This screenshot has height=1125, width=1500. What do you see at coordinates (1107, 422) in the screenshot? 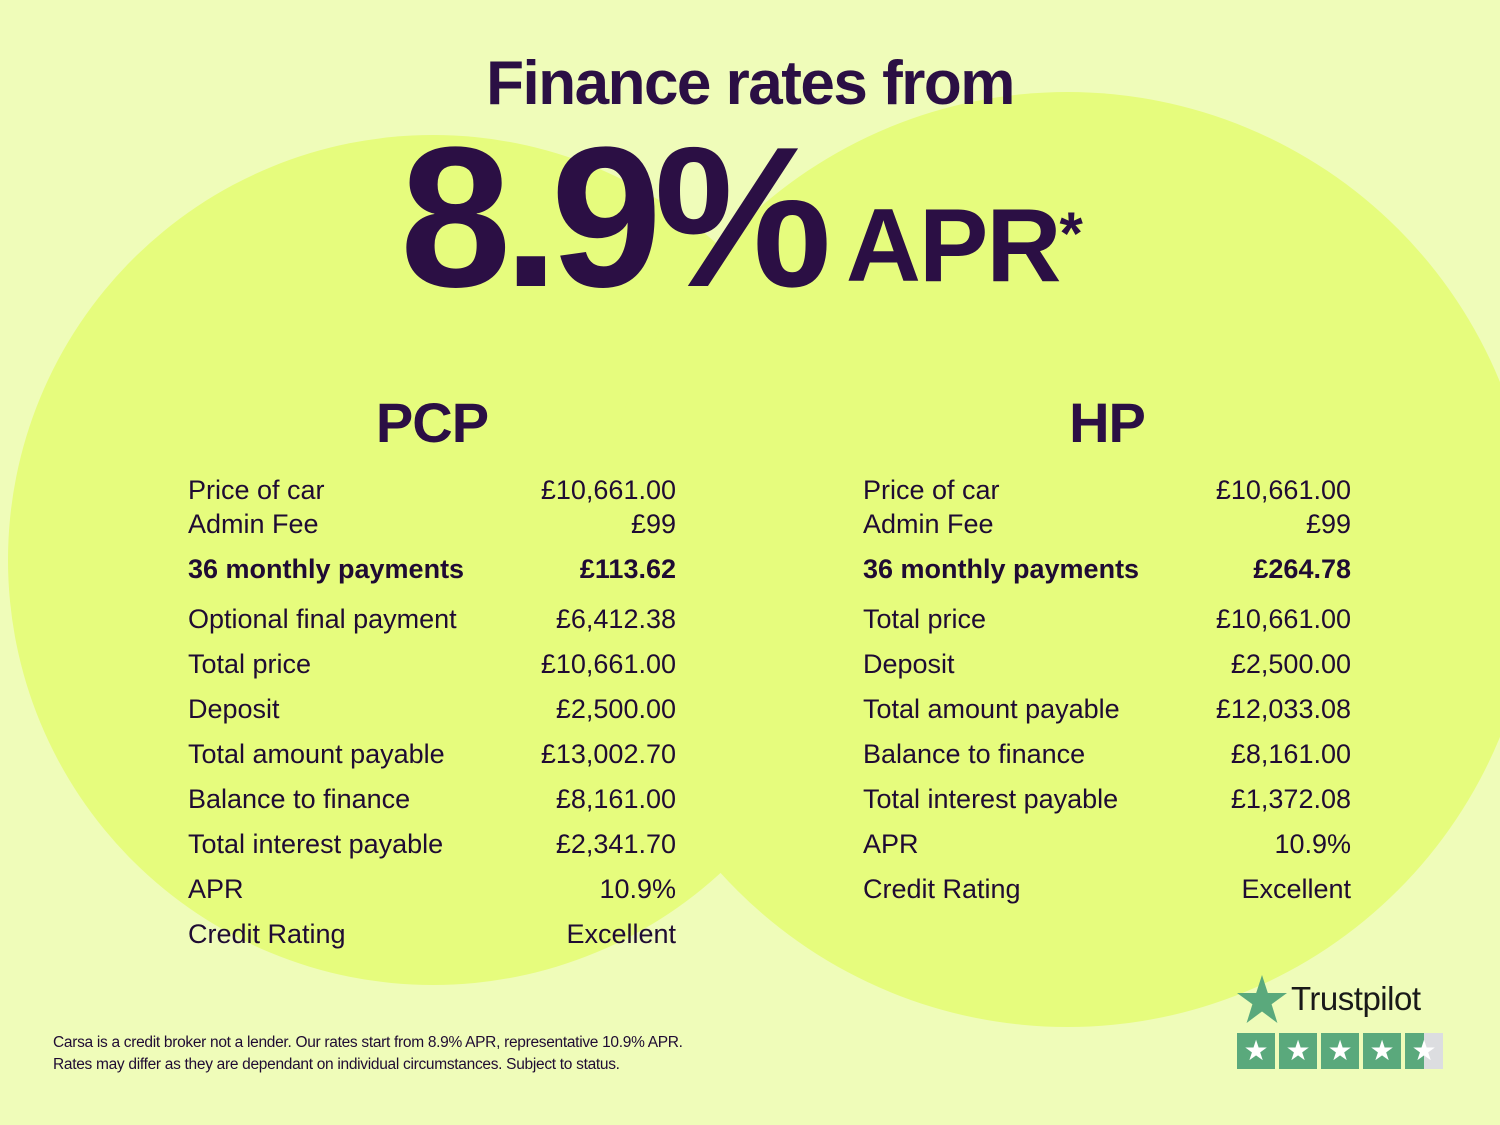
I see `hp-heading: HP` at bounding box center [1107, 422].